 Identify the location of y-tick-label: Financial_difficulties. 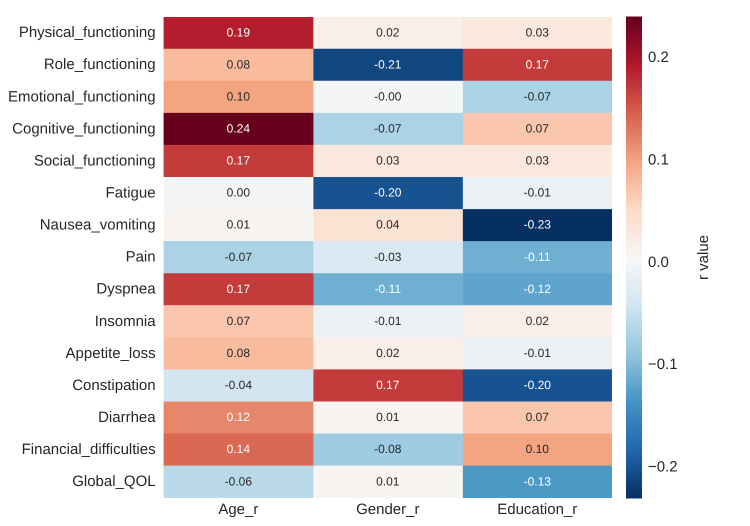
(89, 449).